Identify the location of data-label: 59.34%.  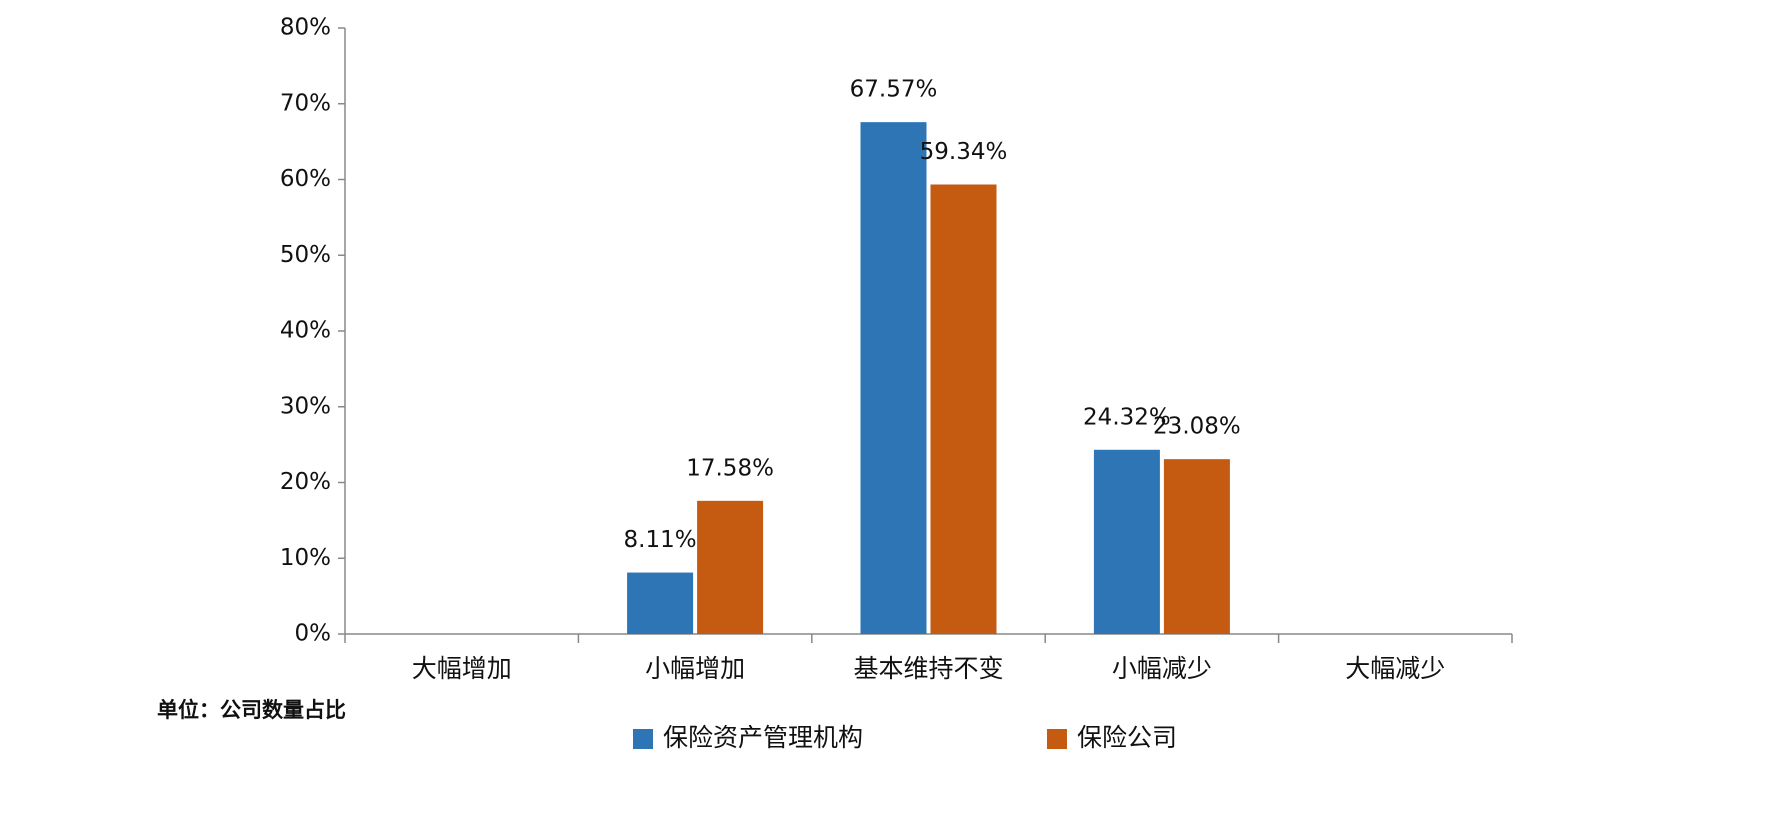
(964, 152).